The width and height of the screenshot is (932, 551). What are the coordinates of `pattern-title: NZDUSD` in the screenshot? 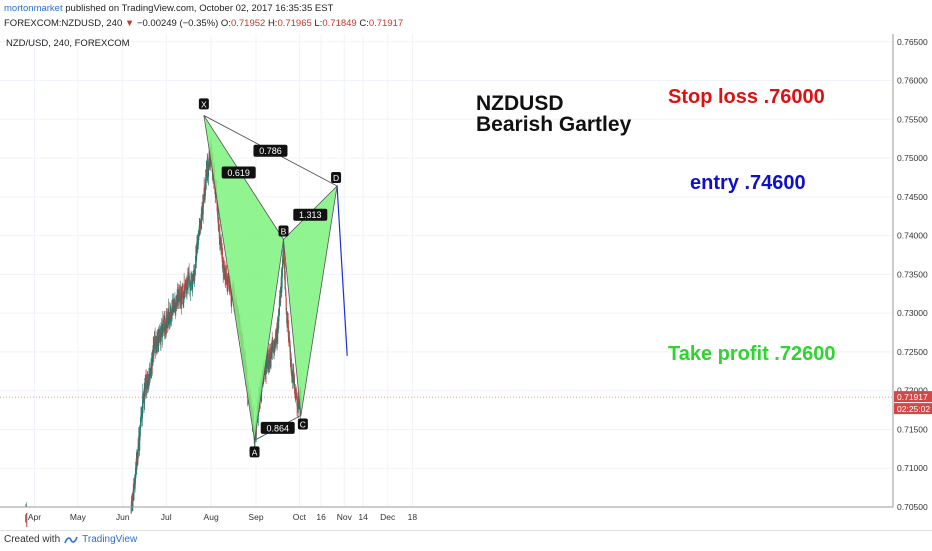 It's located at (520, 103).